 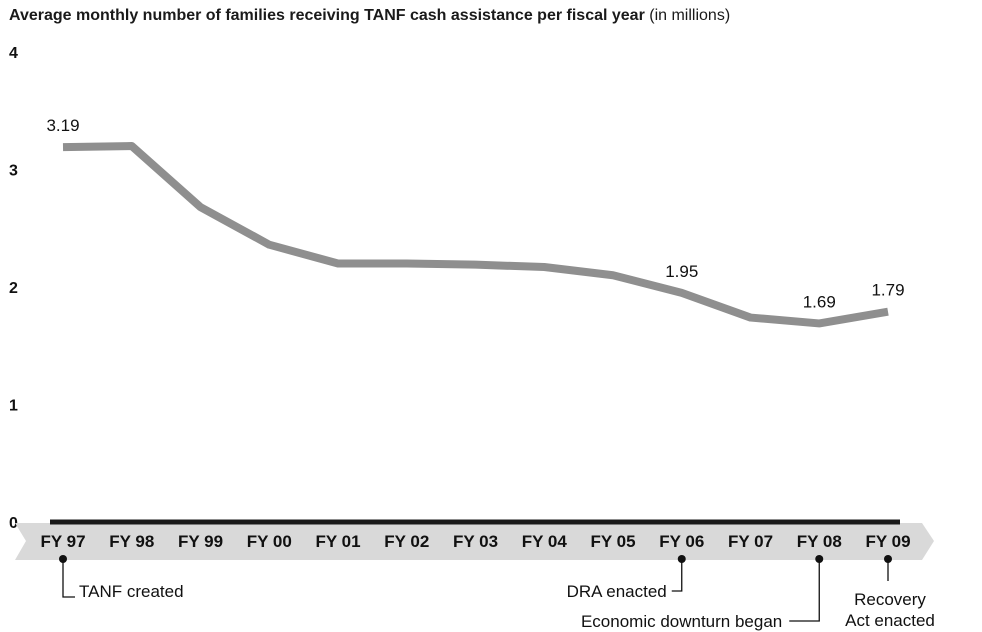 What do you see at coordinates (131, 591) in the screenshot?
I see `event-label: TANF created` at bounding box center [131, 591].